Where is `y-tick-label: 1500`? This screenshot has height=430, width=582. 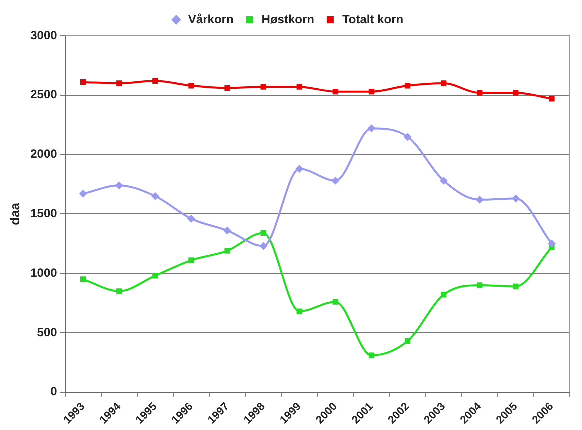 y-tick-label: 1500 is located at coordinates (44, 213).